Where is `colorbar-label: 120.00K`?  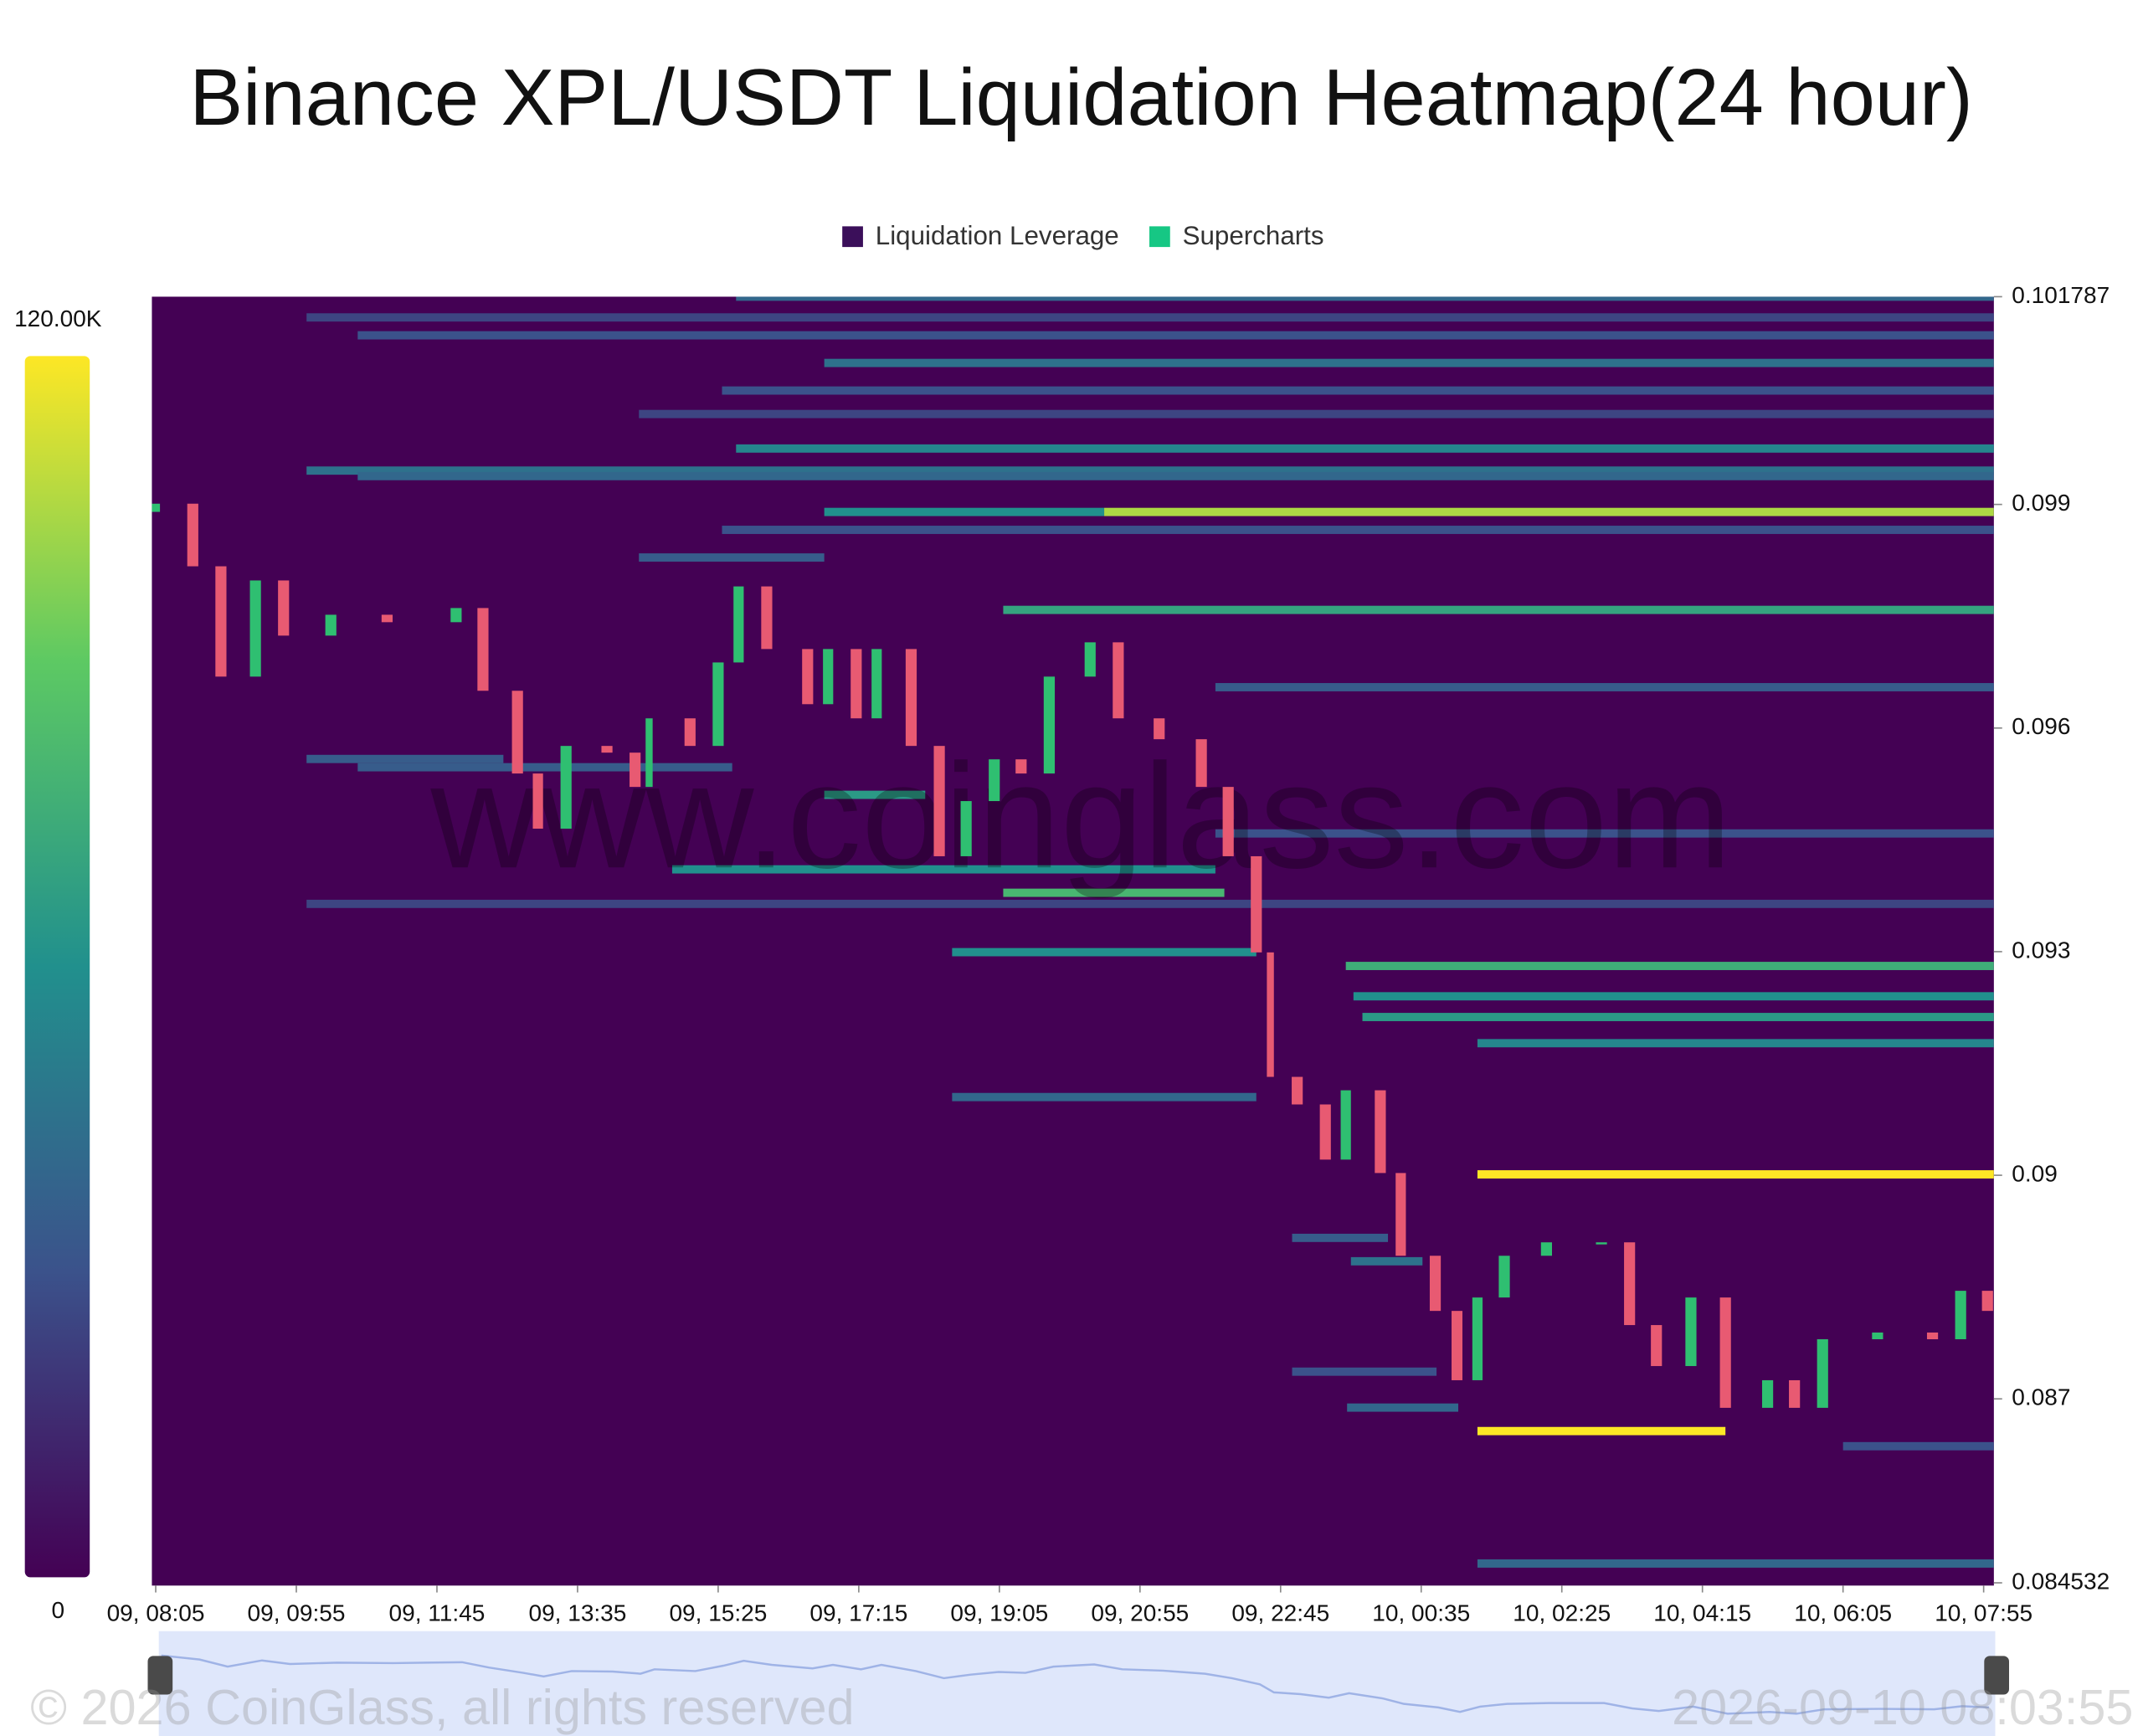 colorbar-label: 120.00K is located at coordinates (58, 318).